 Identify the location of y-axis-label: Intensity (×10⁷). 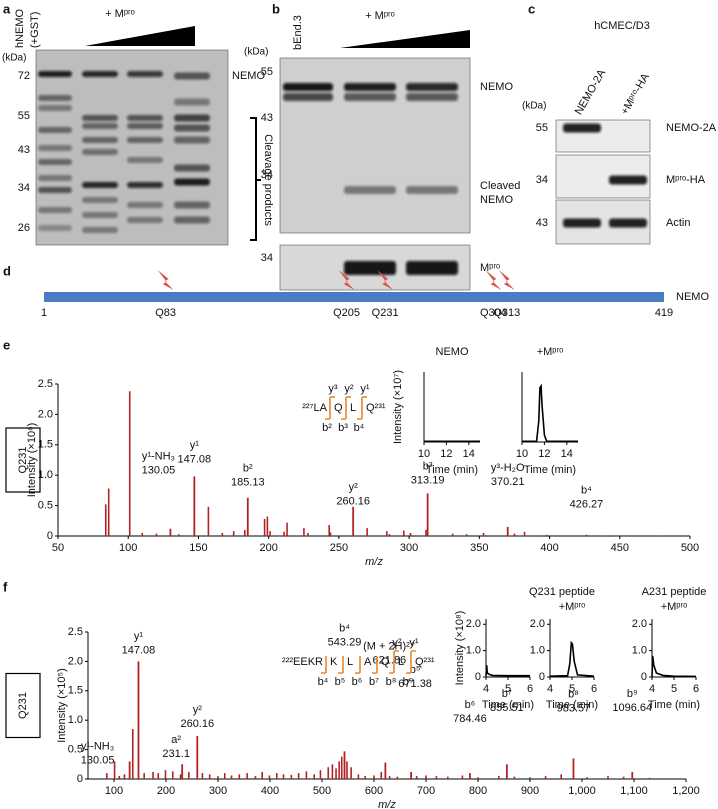
(398, 407).